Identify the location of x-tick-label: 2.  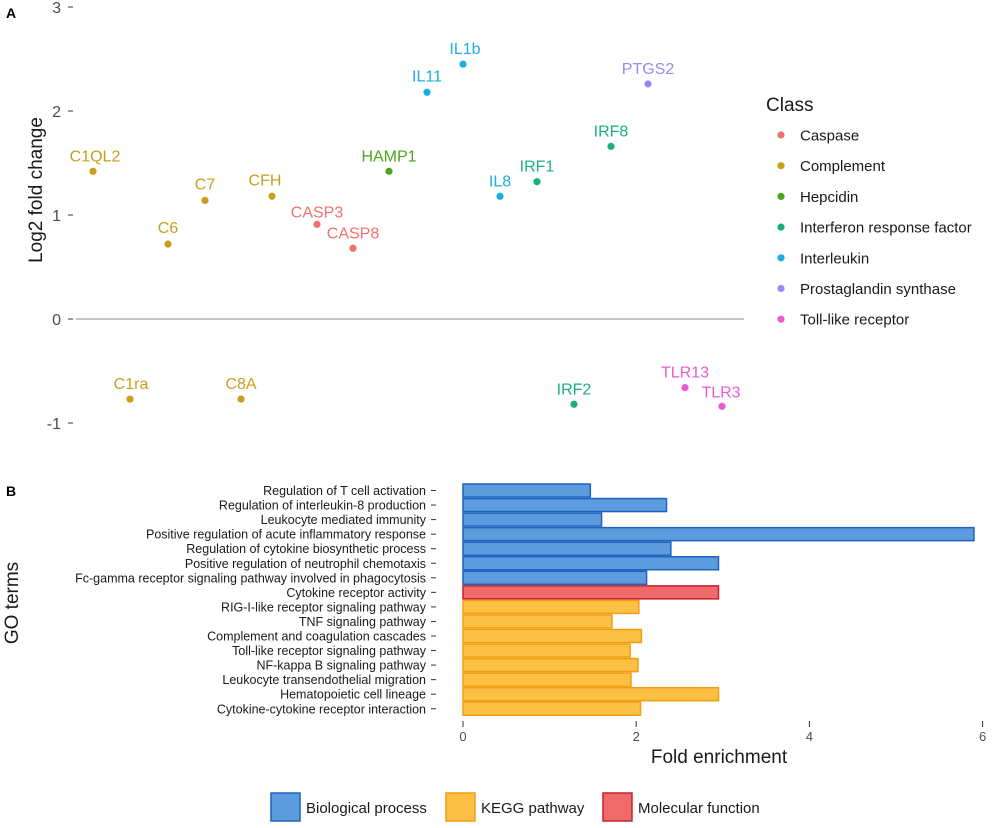
(636, 736).